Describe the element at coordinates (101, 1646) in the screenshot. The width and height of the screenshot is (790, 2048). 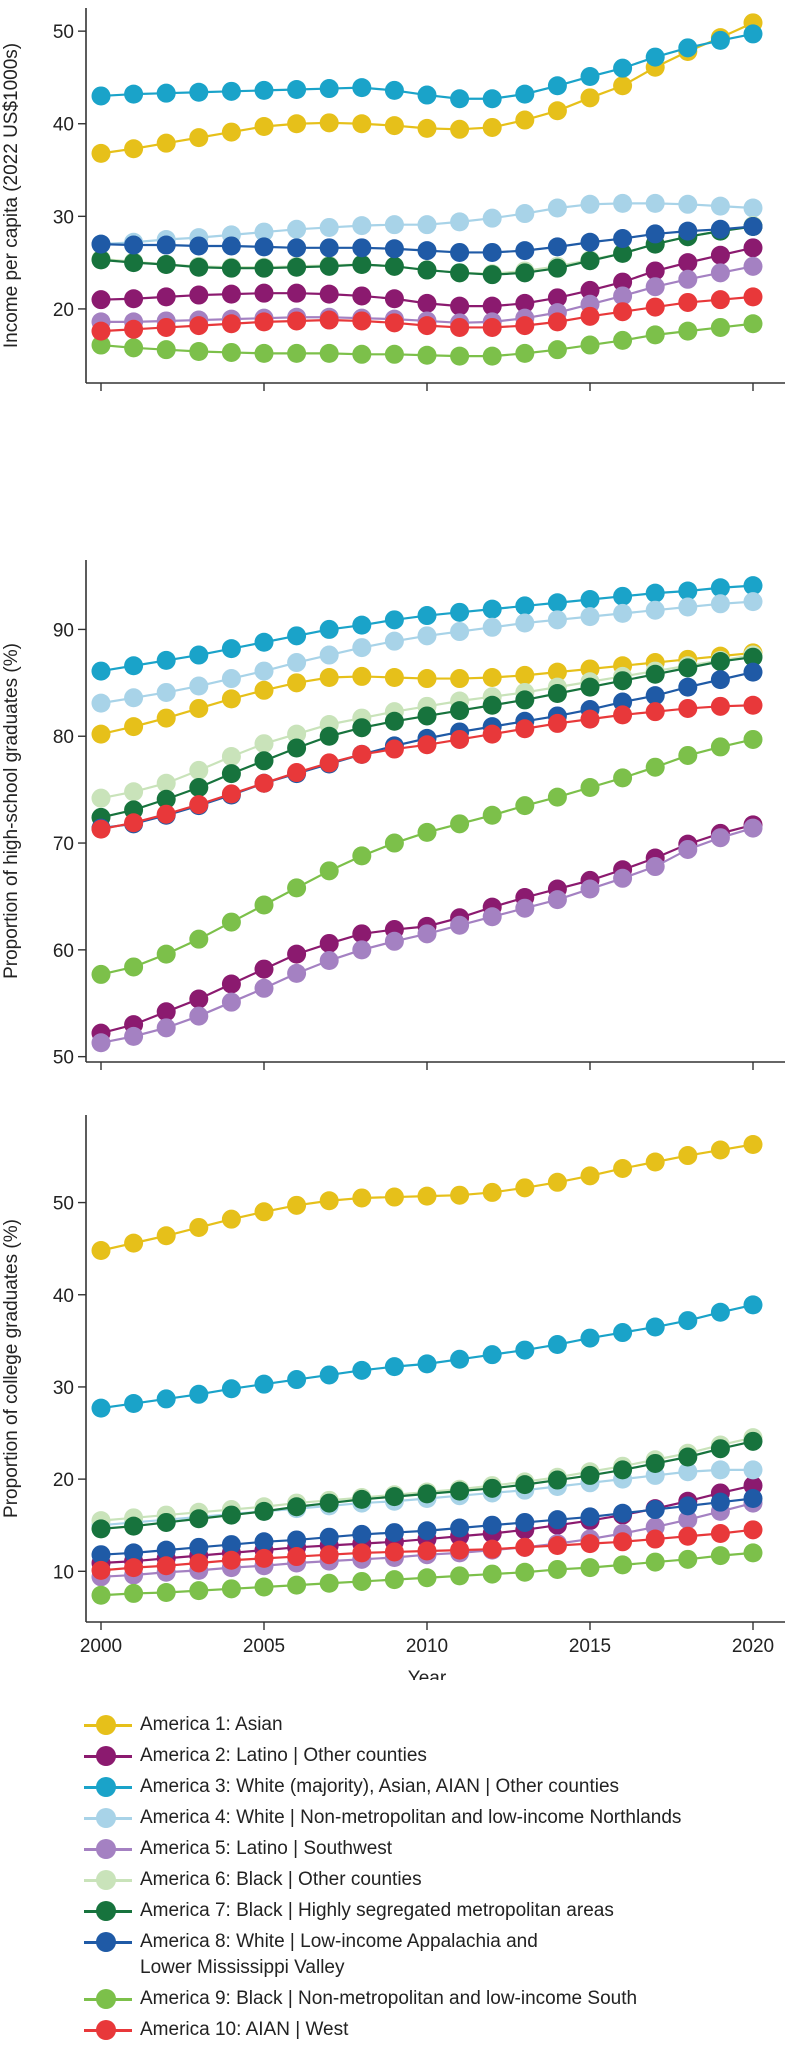
I see `x-tick-label: 2000` at that location.